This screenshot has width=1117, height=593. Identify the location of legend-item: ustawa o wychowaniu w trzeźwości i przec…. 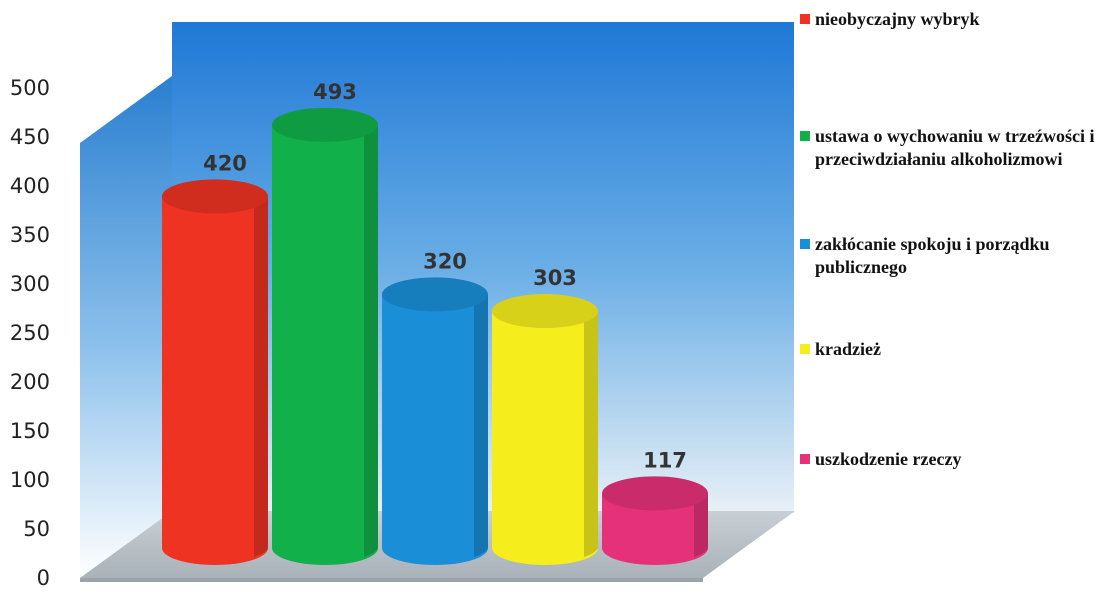
(955, 148).